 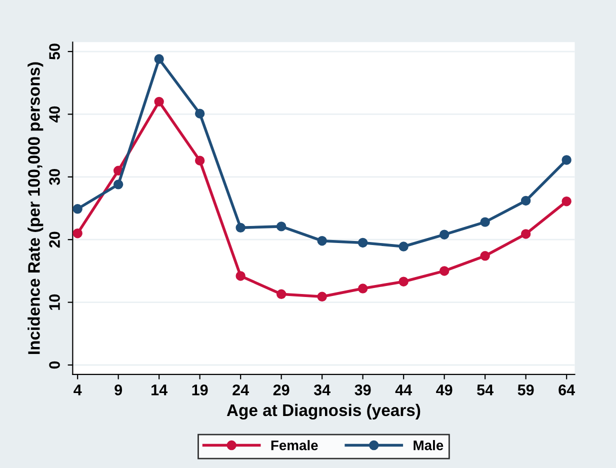 What do you see at coordinates (362, 390) in the screenshot?
I see `x-tick-label: 39` at bounding box center [362, 390].